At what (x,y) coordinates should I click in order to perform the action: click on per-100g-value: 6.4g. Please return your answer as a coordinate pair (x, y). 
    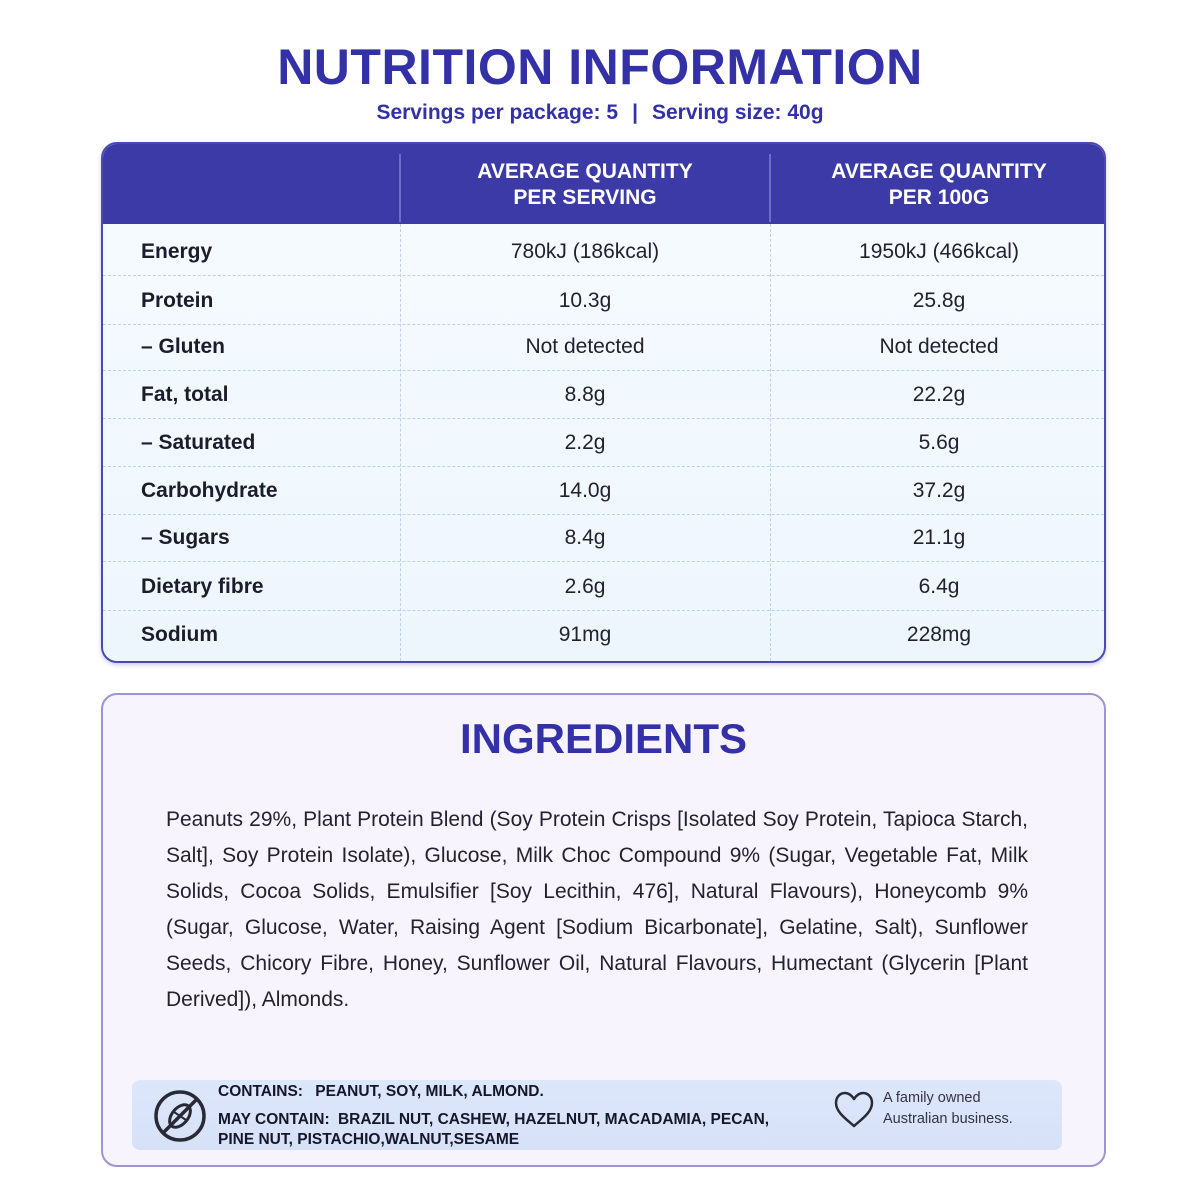
    Looking at the image, I should click on (939, 586).